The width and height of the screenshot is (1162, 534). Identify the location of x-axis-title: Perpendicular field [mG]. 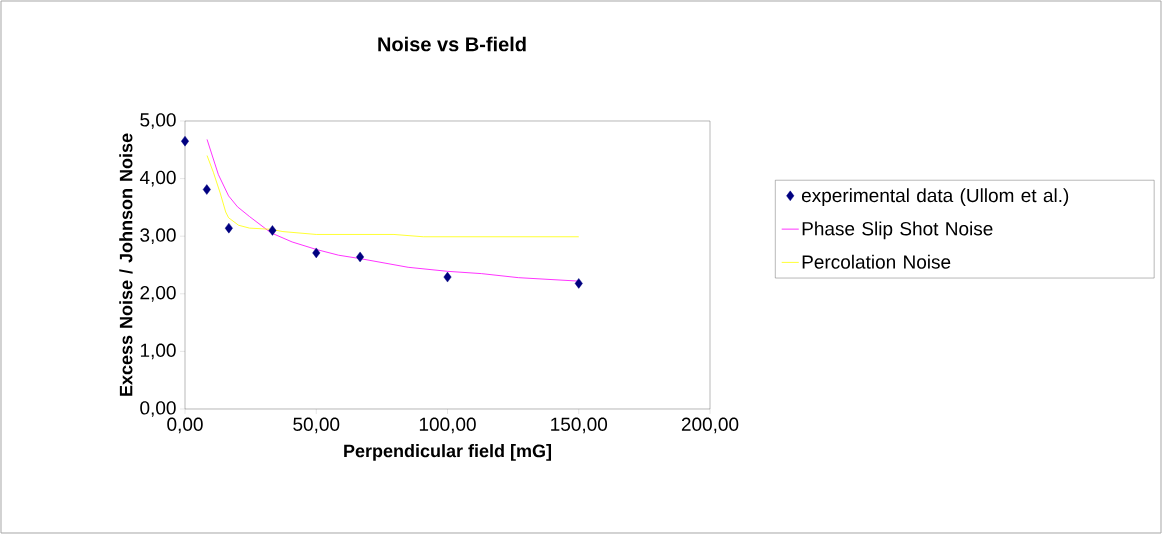
(448, 452).